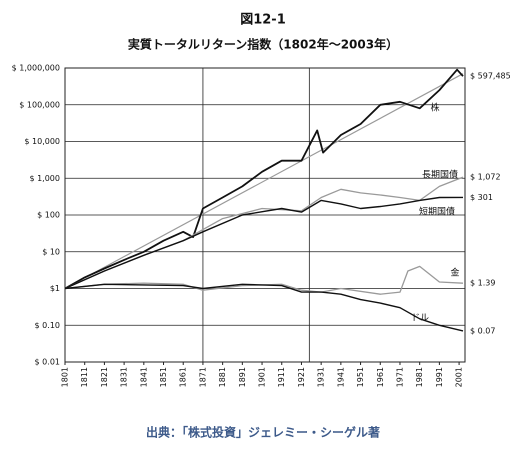 This screenshot has width=527, height=454. I want to click on x-tick-label: 1981, so click(419, 377).